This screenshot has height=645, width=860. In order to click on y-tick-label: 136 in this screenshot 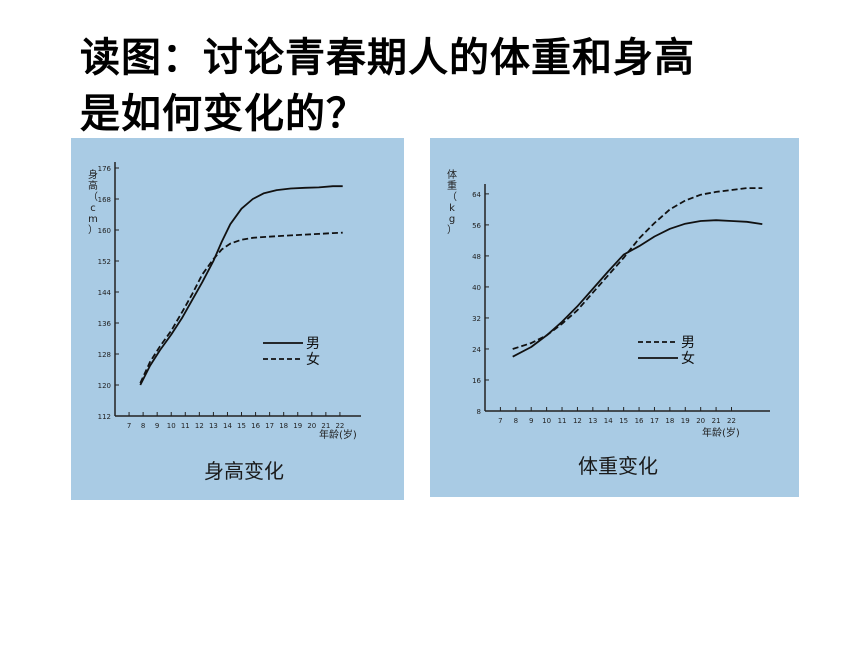, I will do `click(105, 324)`.